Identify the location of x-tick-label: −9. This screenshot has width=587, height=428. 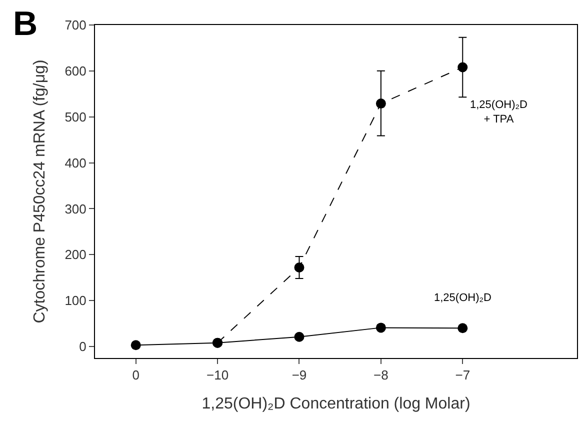
(299, 375).